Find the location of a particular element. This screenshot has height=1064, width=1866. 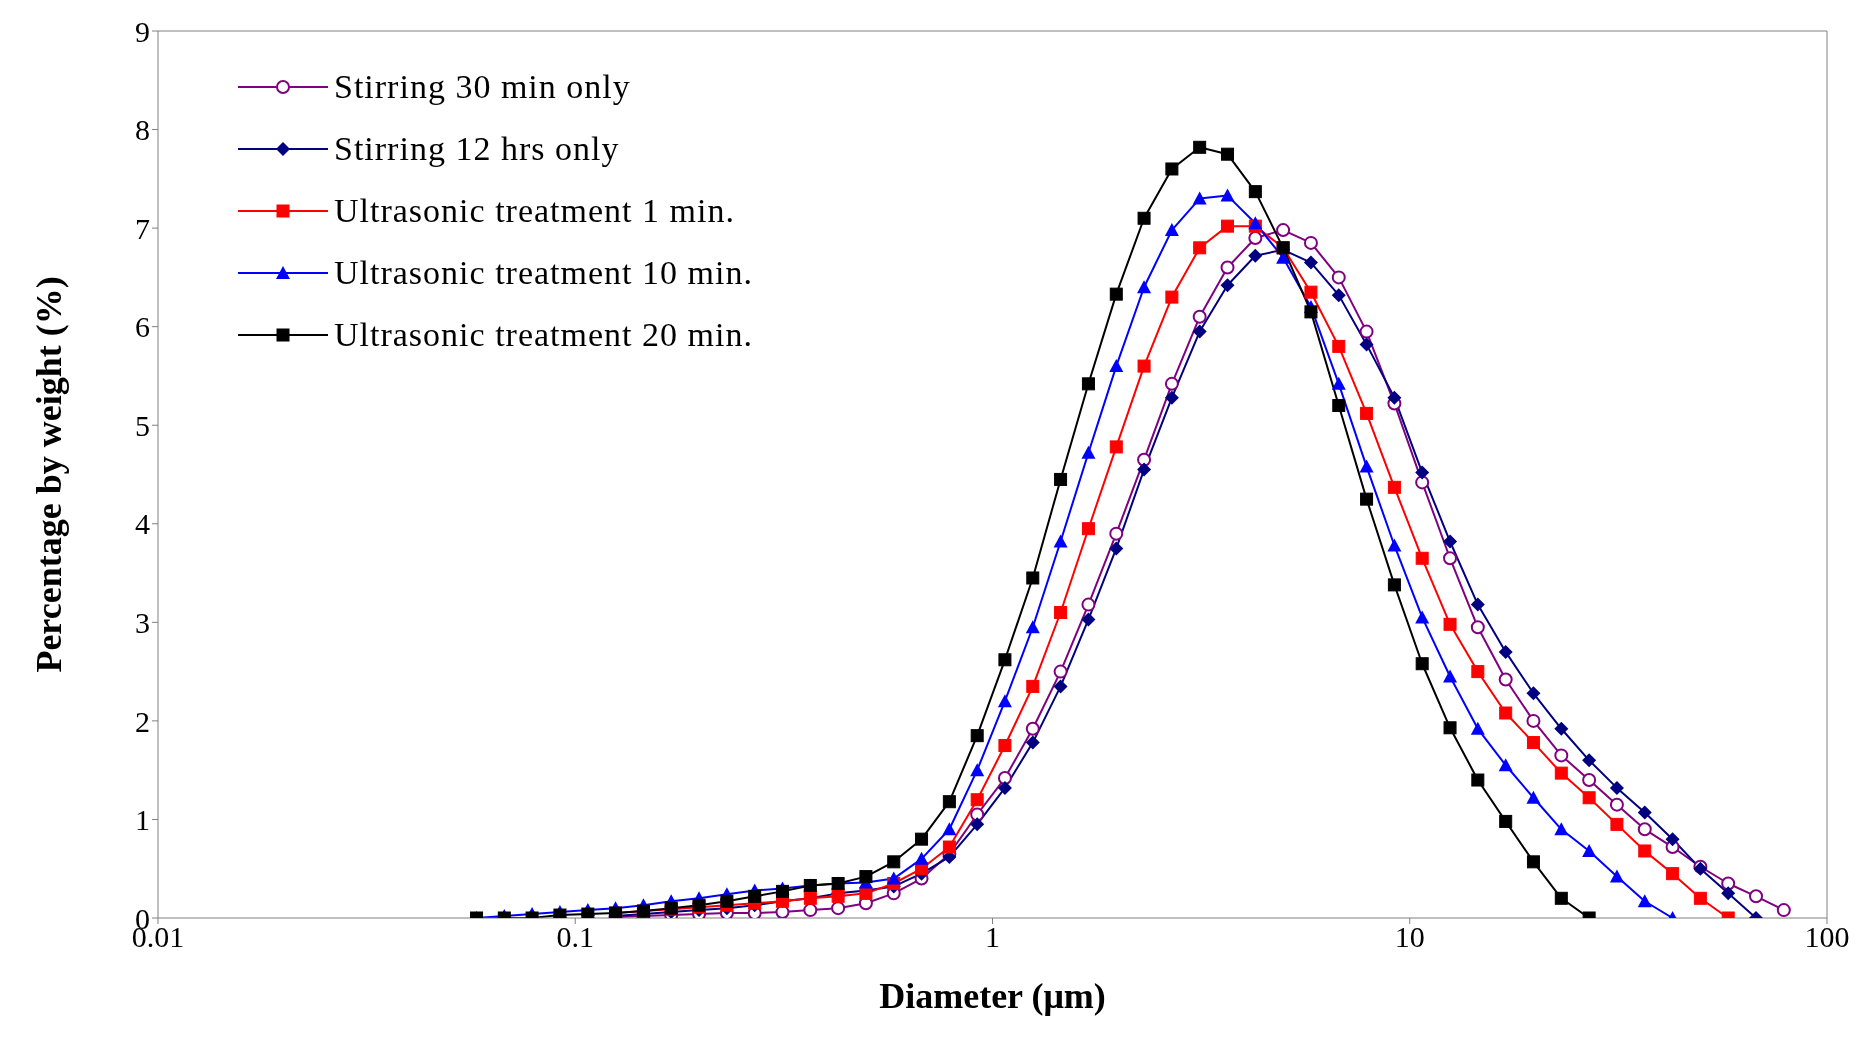

legend-label: Stirring 12 hrs only is located at coordinates (477, 149).